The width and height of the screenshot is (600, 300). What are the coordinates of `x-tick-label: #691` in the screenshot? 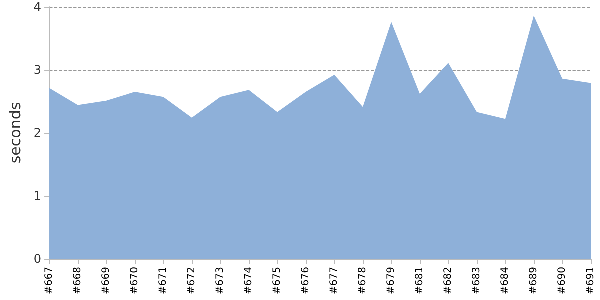 It's located at (591, 280).